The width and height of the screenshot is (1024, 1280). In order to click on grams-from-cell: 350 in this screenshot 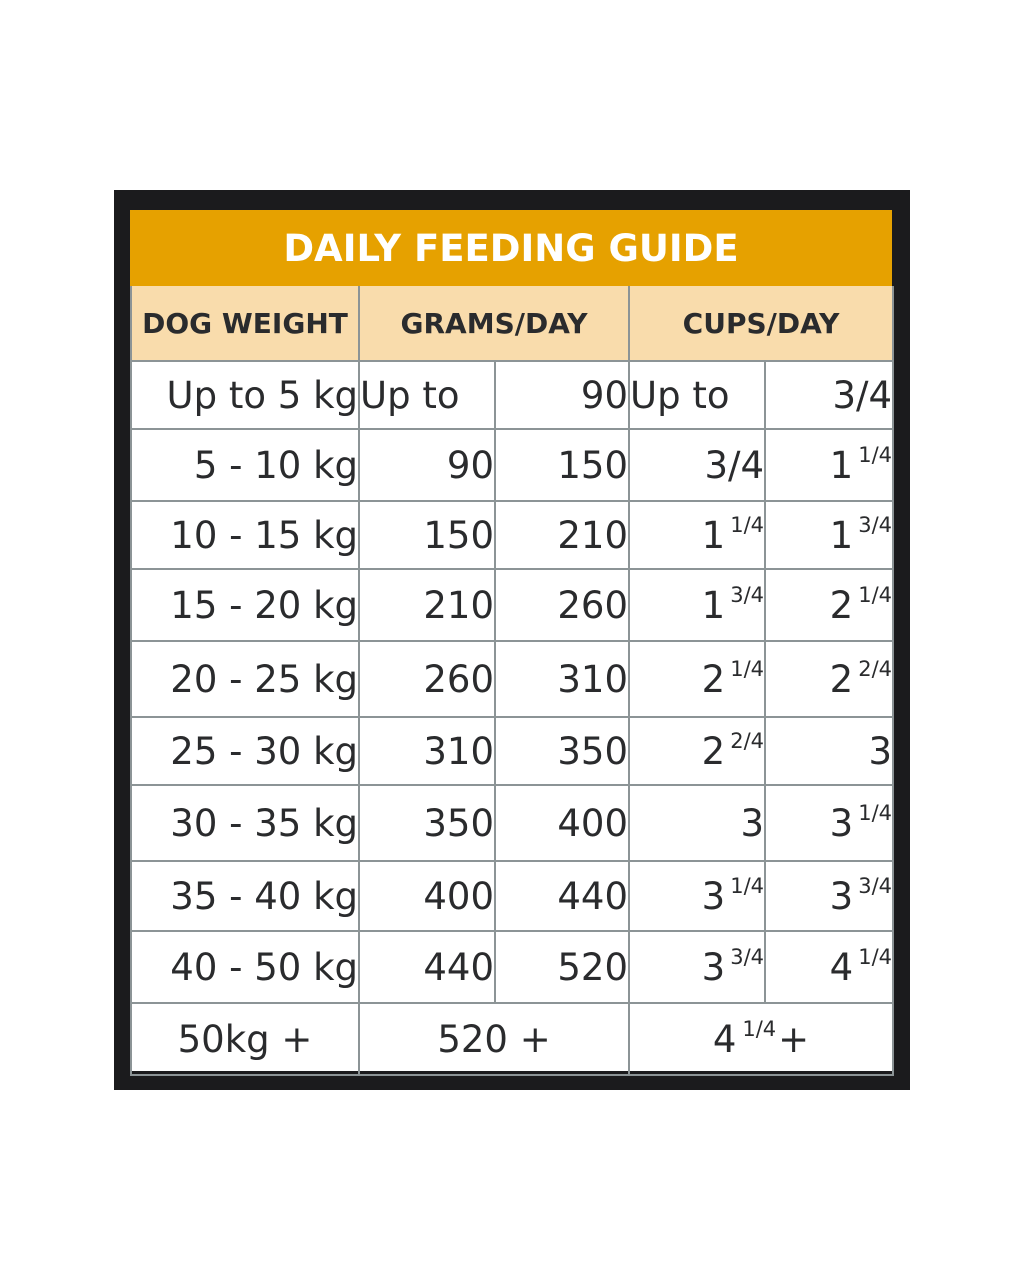, I will do `click(427, 823)`.